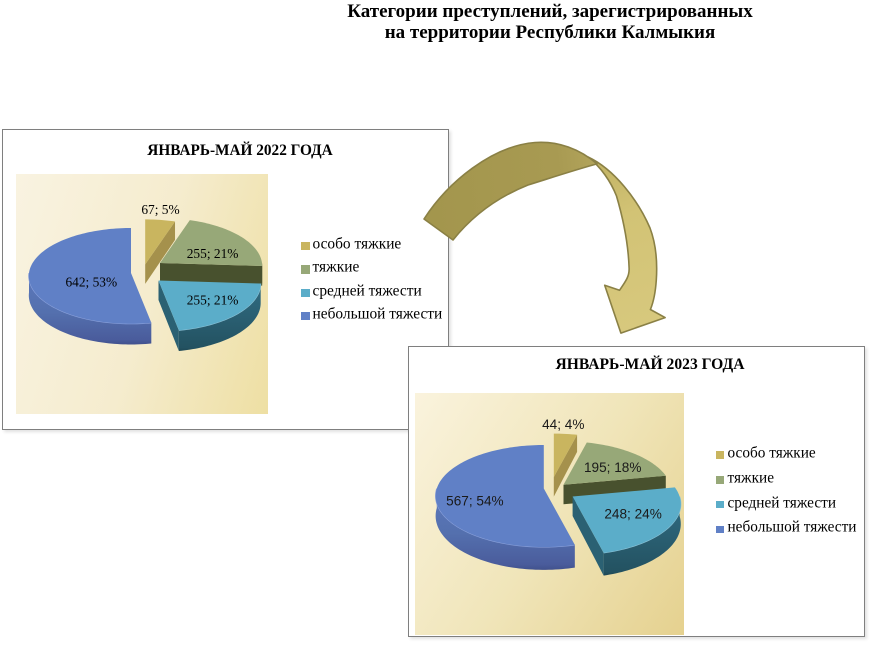 Image resolution: width=873 pixels, height=645 pixels. Describe the element at coordinates (474, 501) in the screenshot. I see `svg-text: 567; 54%` at that location.